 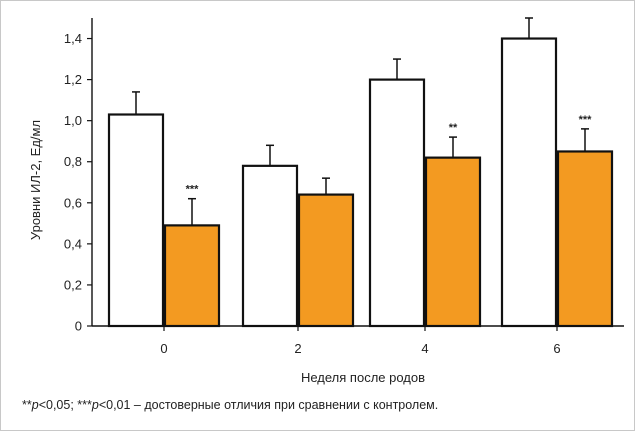 I want to click on significance-mark-4: **, so click(x=453, y=128).